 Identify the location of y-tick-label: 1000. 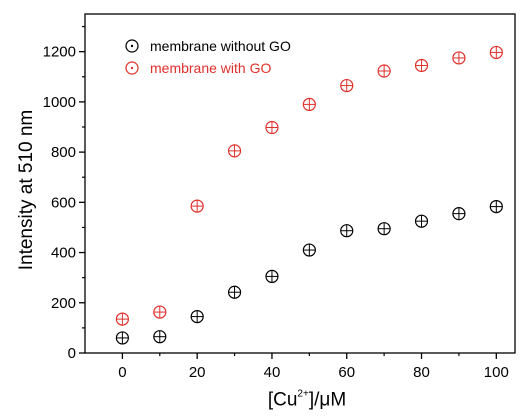
(59, 102).